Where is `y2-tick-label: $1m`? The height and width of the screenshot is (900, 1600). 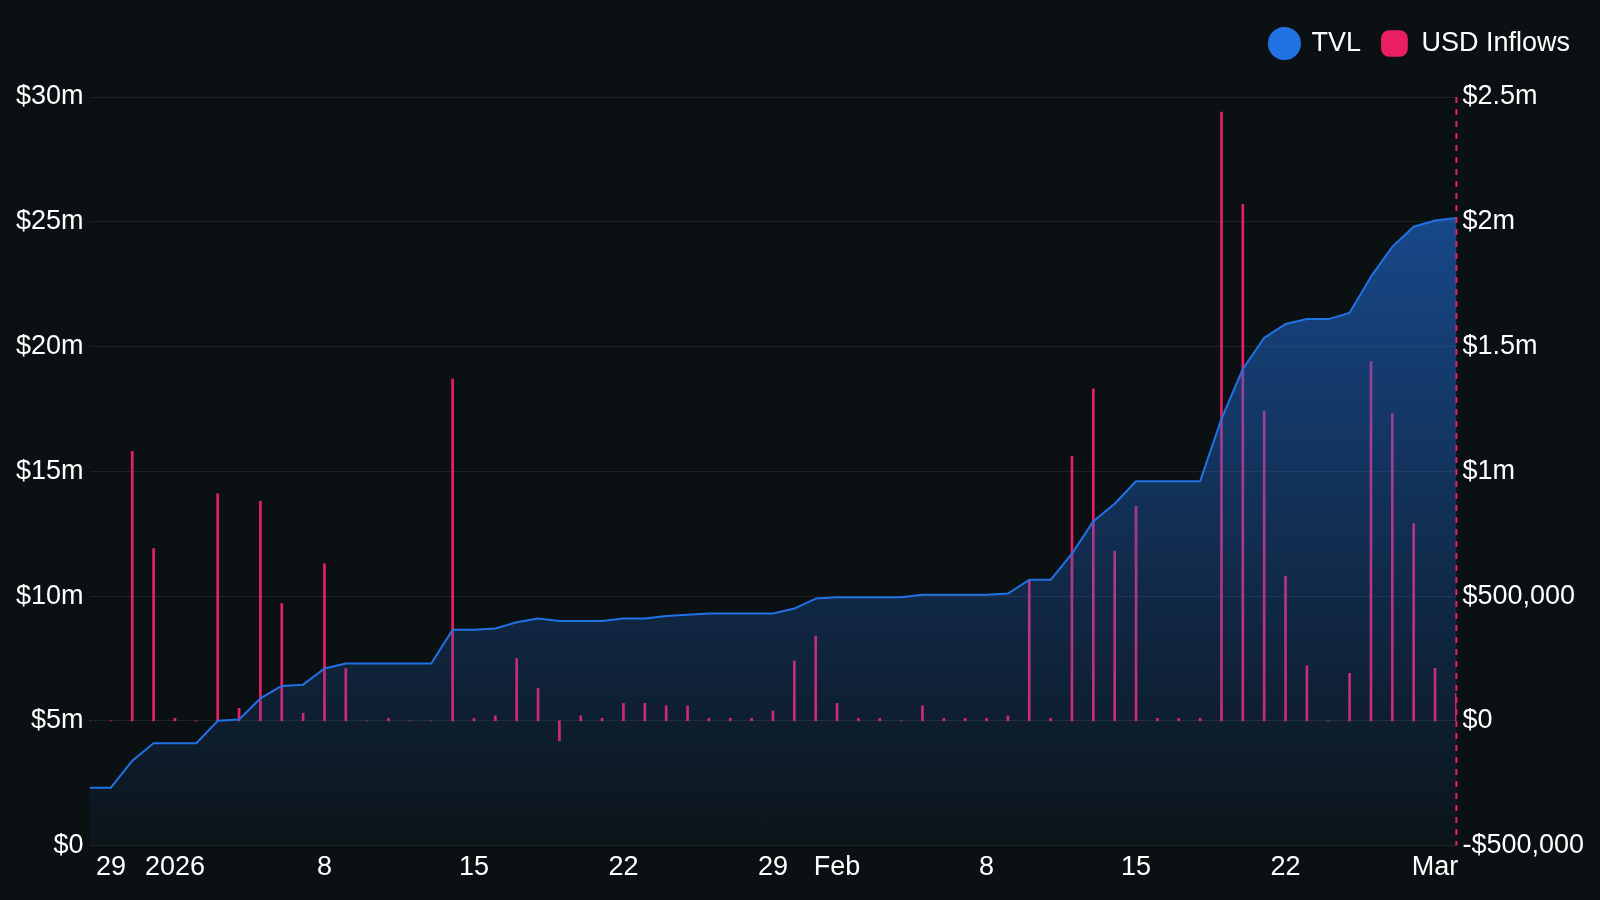 y2-tick-label: $1m is located at coordinates (1488, 469).